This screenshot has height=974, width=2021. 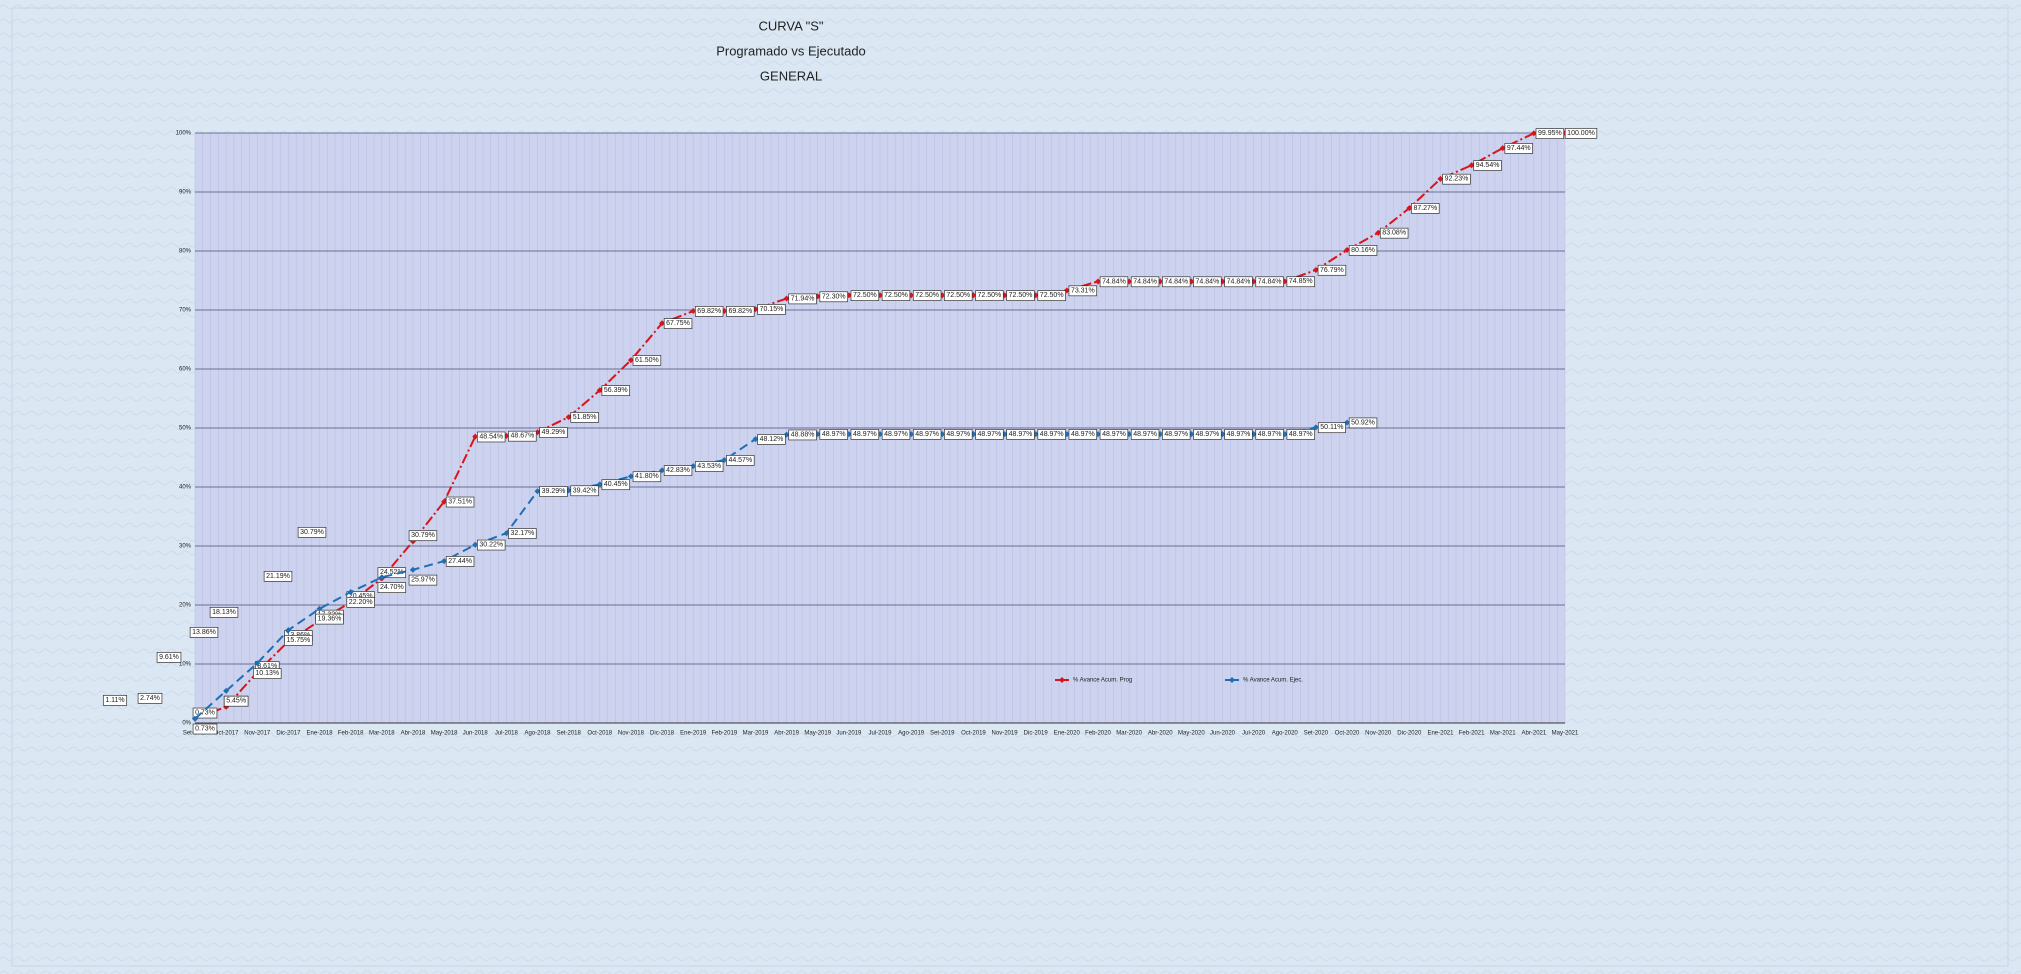 I want to click on y-tick-label: 0%, so click(x=186, y=724).